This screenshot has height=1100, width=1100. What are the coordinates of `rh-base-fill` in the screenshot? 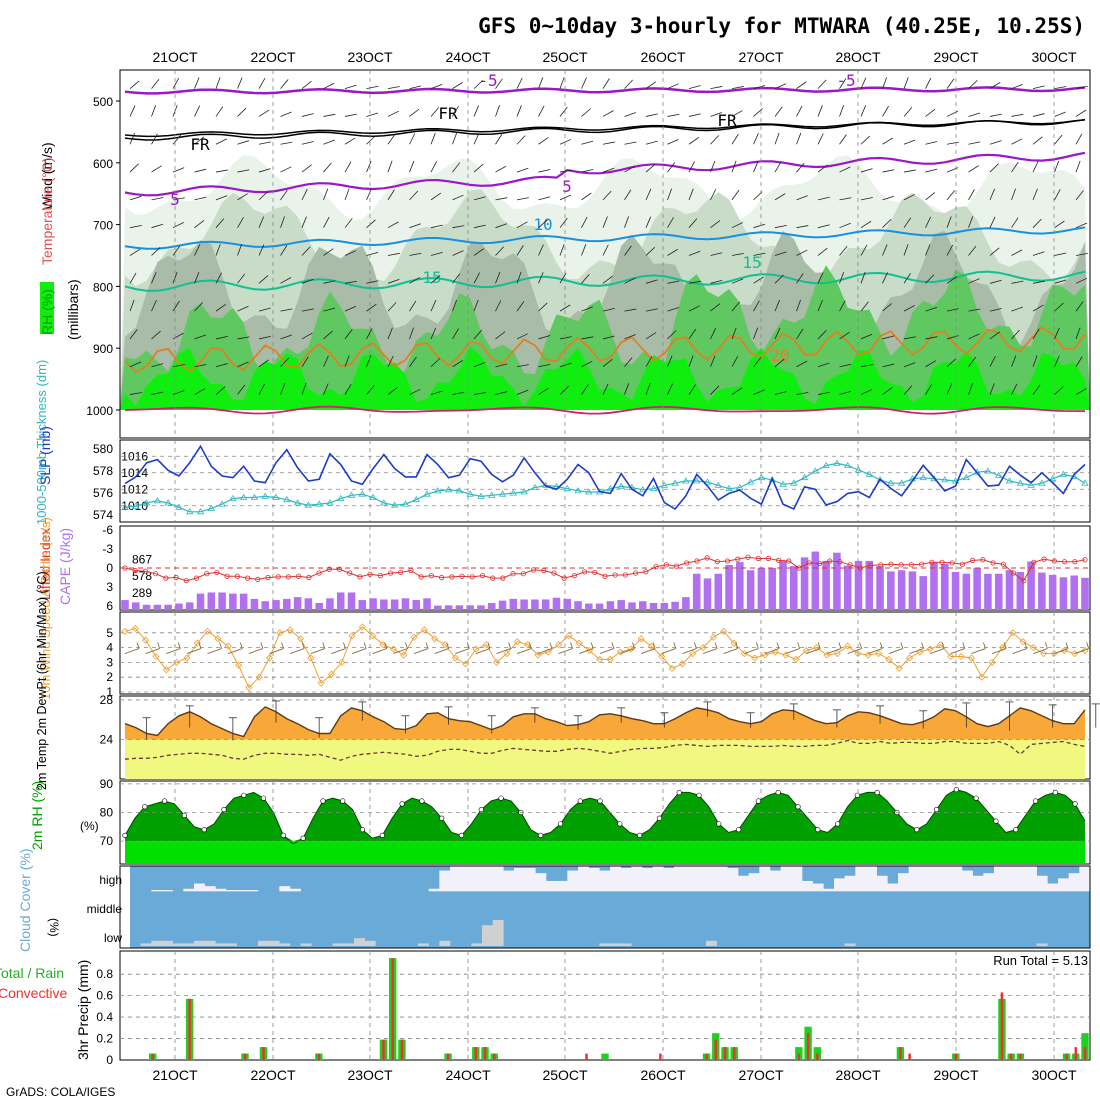 It's located at (605, 852).